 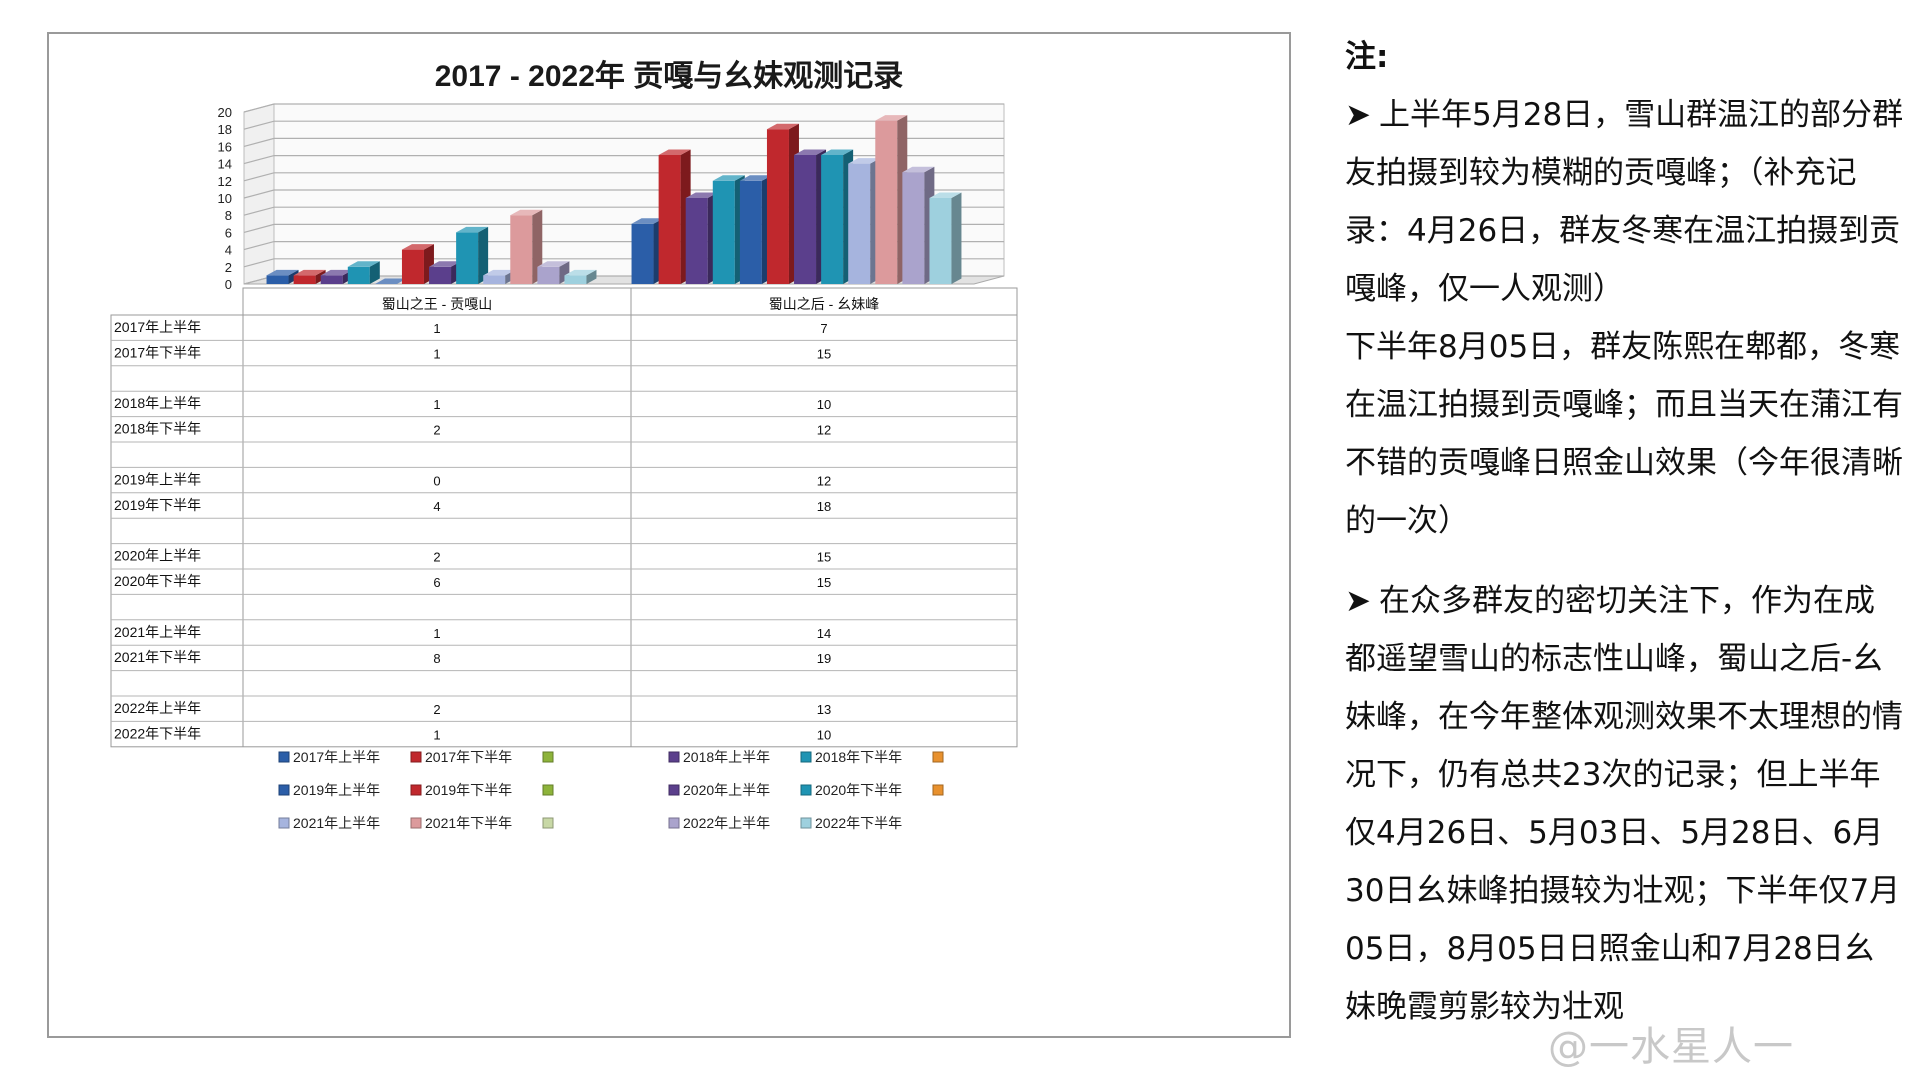 I want to click on table-cell: 1, so click(x=436, y=404).